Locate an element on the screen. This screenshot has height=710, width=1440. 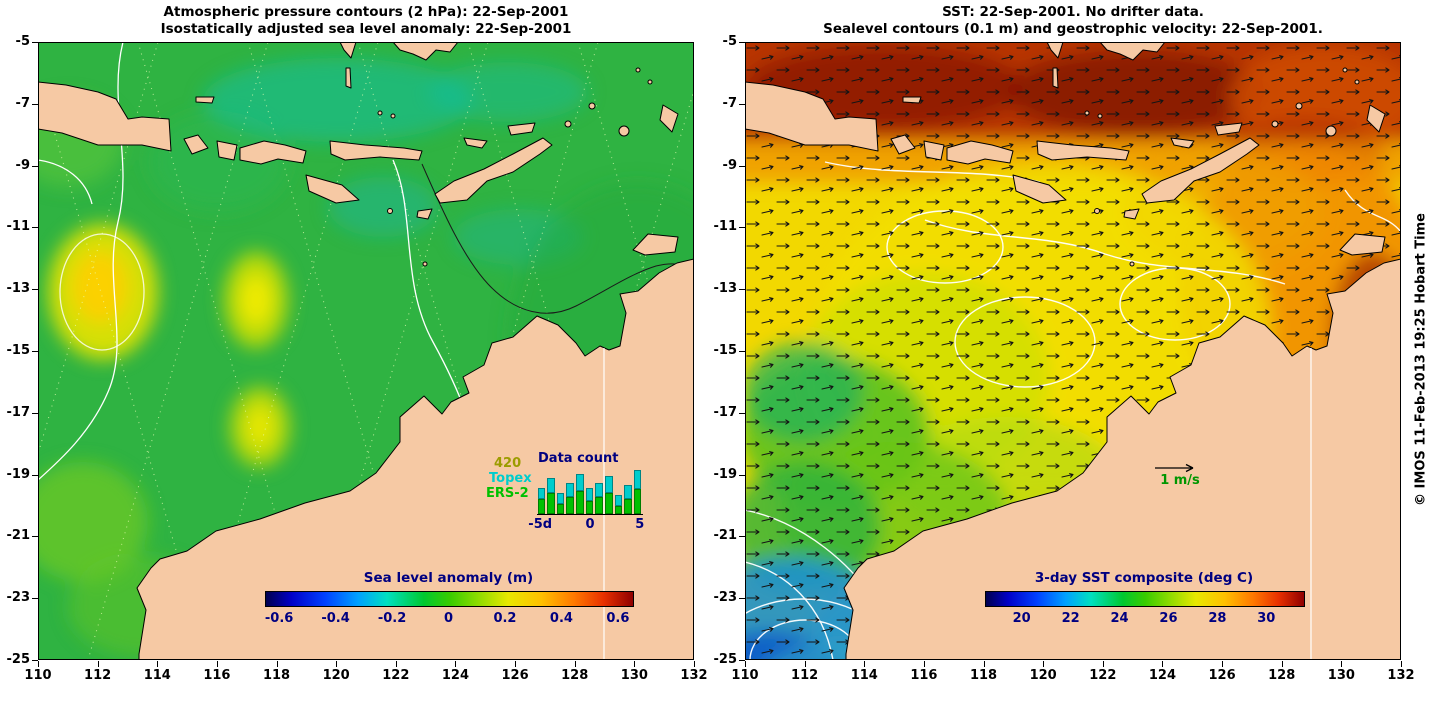
colorbar-tick-label: 24 is located at coordinates (1119, 618).